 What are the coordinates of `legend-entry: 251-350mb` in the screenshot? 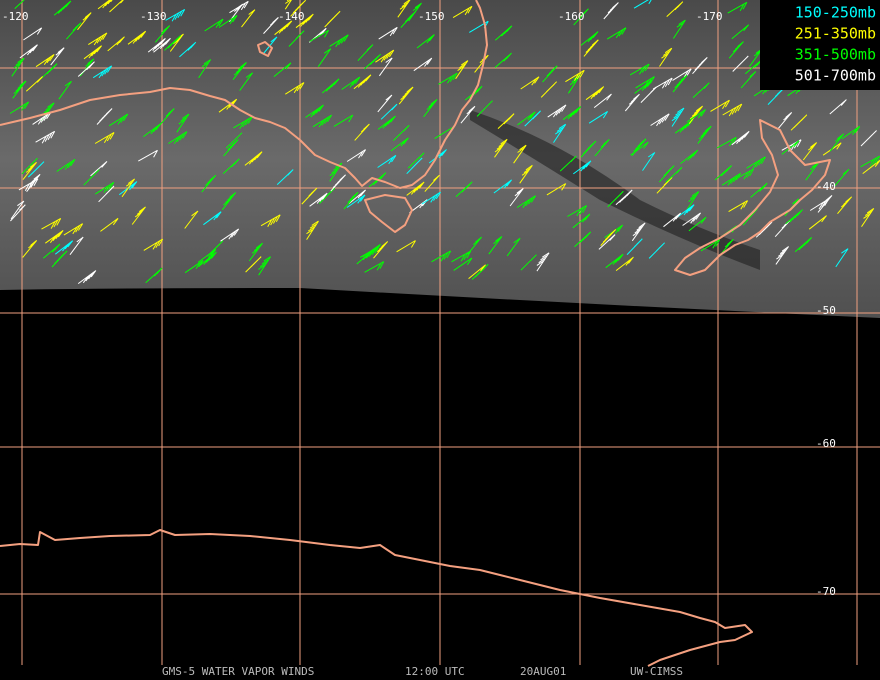 It's located at (835, 34).